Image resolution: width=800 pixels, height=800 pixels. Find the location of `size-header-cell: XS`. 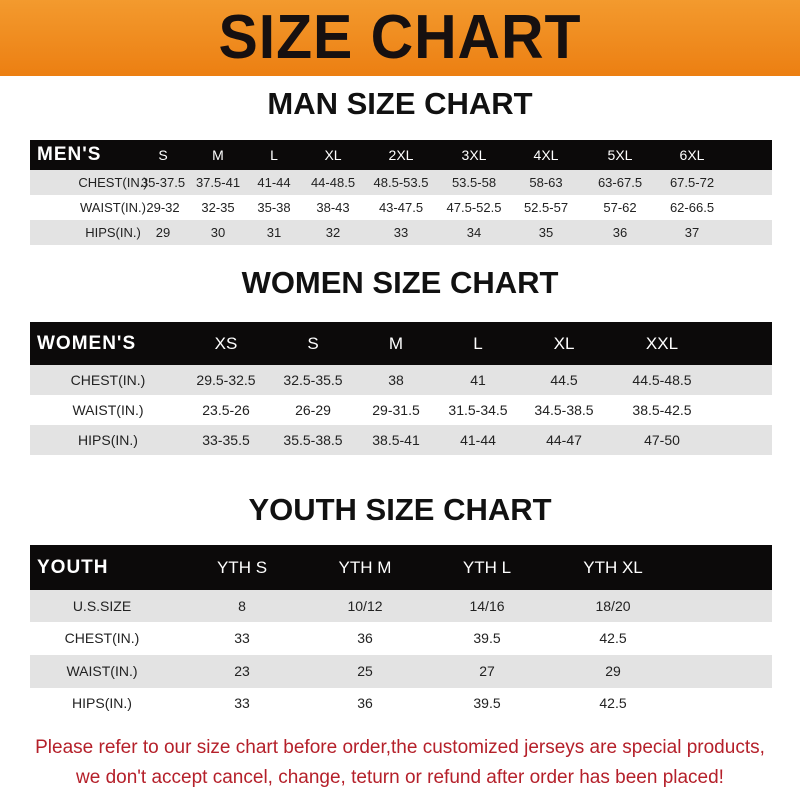

size-header-cell: XS is located at coordinates (226, 343).